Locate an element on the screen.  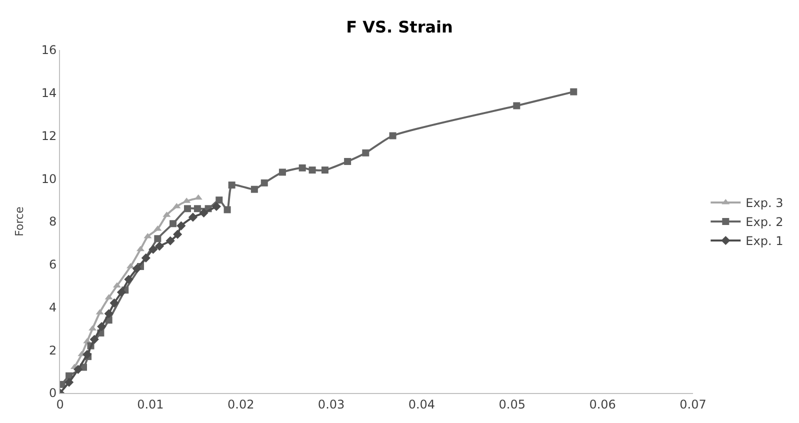
y-tick-label: 4 is located at coordinates (52, 307).